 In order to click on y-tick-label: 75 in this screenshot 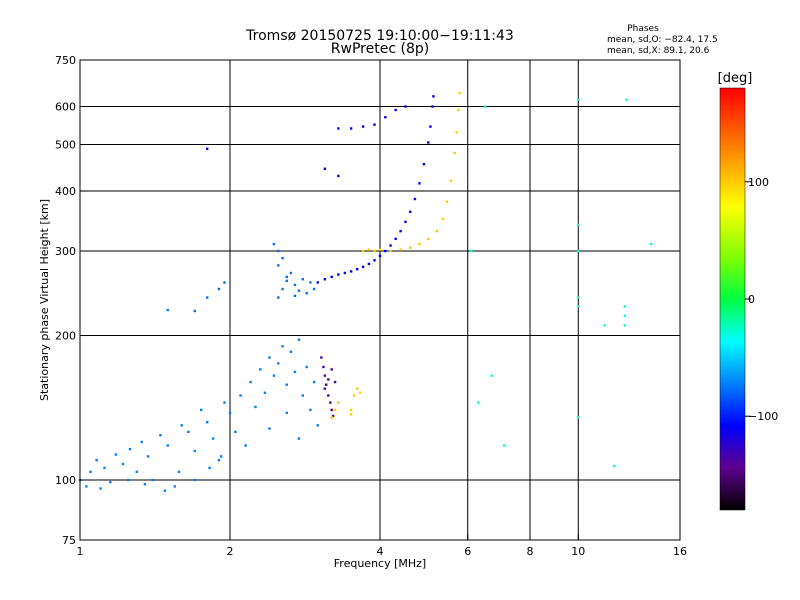, I will do `click(69, 540)`.